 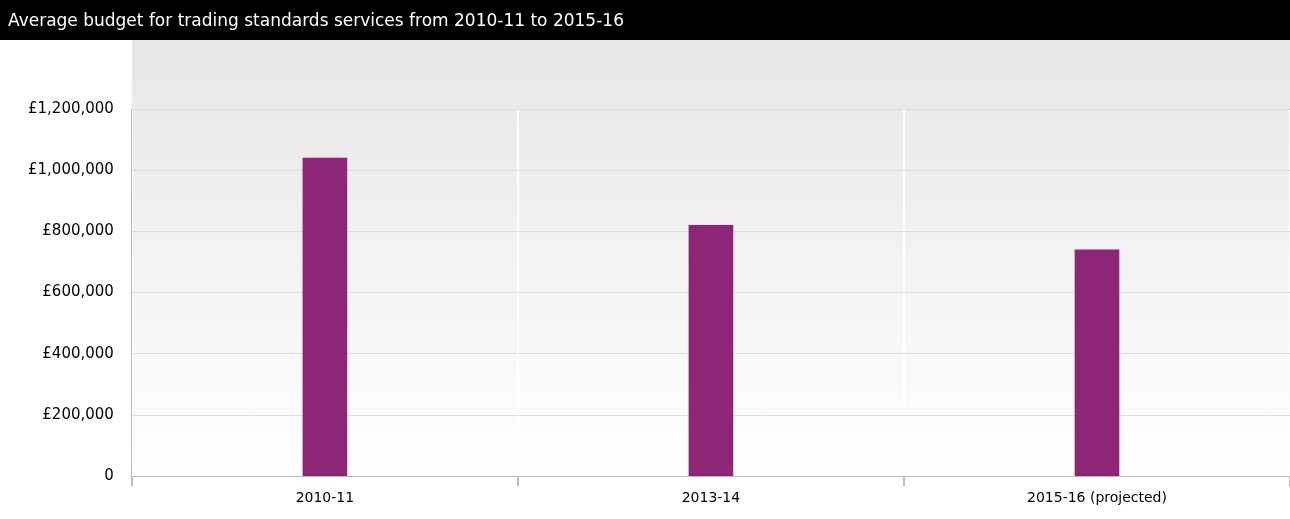 I want to click on x-tick-label: 2015-16 (projected), so click(x=1097, y=497).